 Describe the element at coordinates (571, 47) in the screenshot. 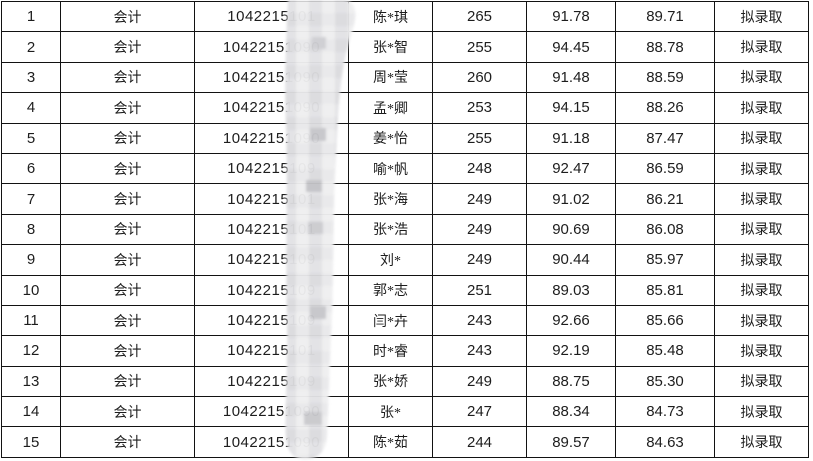

I see `cell-retest-score: 94.45` at that location.